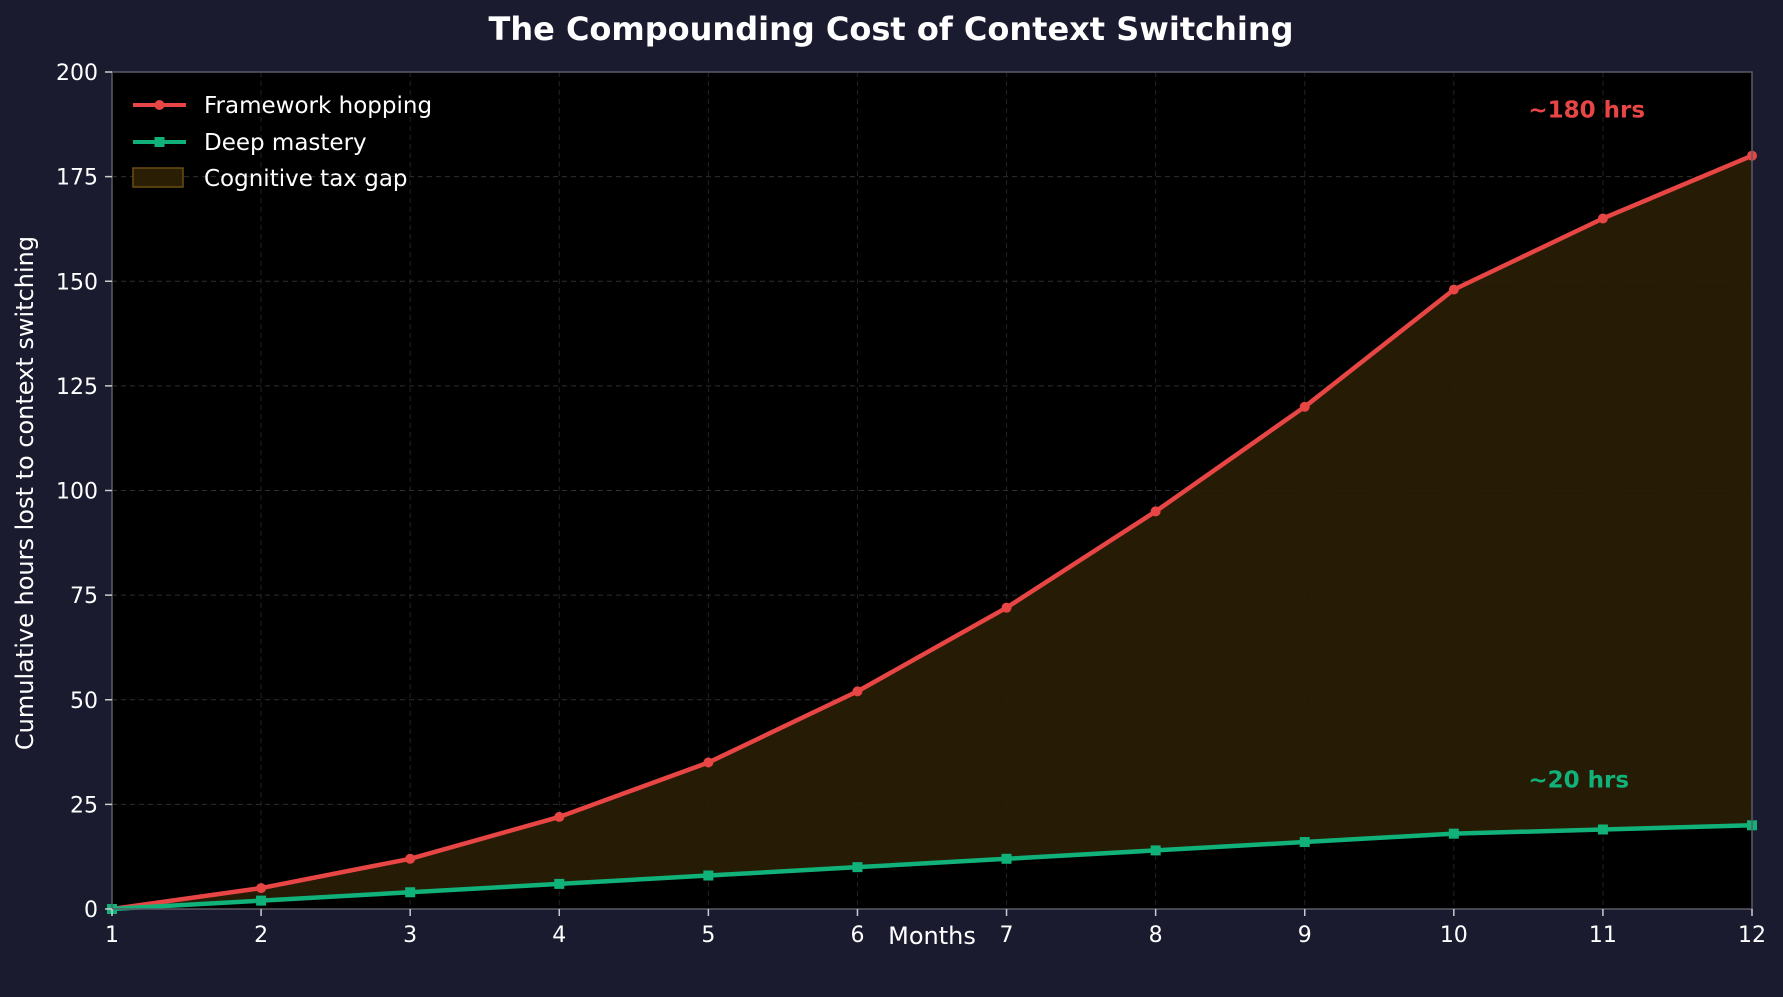 The height and width of the screenshot is (997, 1783). I want to click on y-tick-label-125: 125, so click(77, 387).